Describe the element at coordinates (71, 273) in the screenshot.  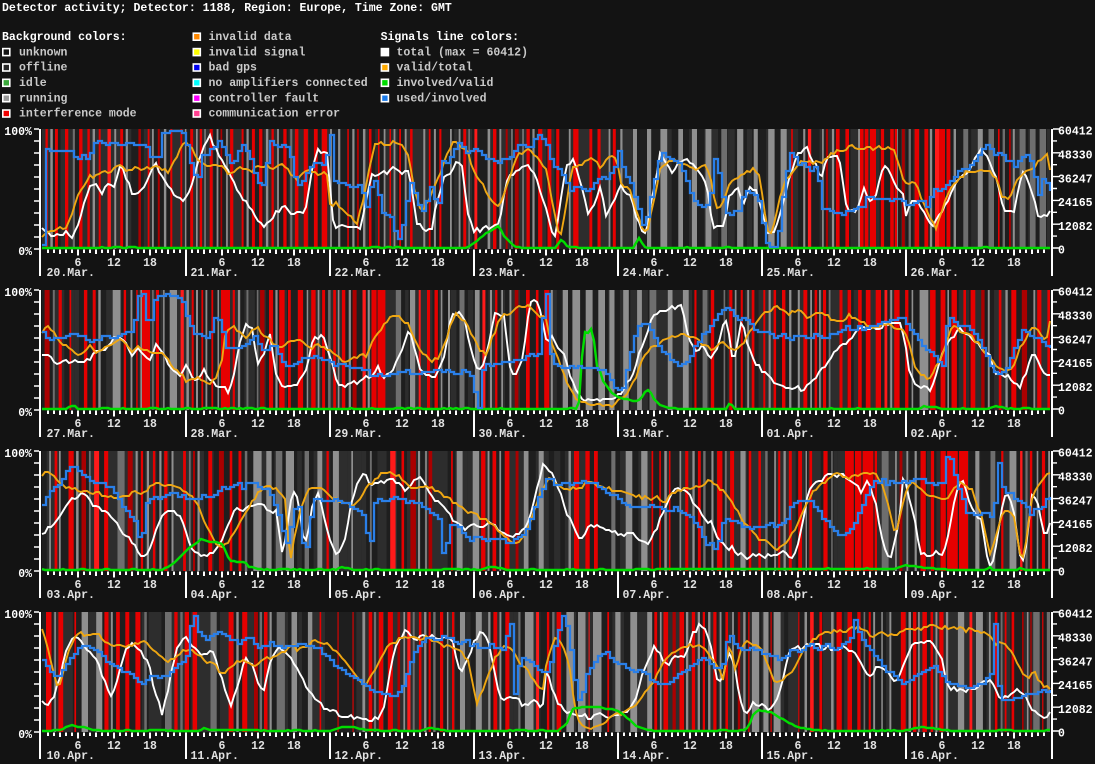
I see `svg-text: 20.Mar.` at that location.